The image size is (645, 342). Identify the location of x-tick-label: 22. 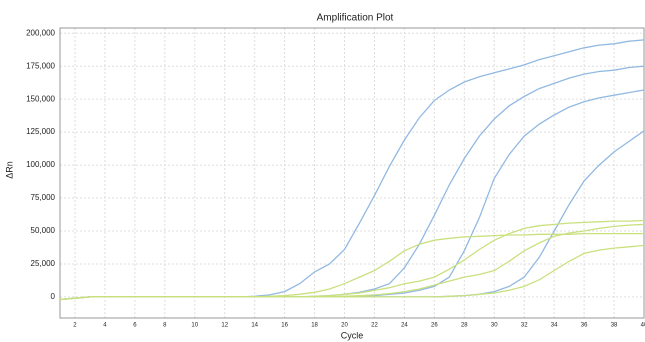
(374, 326).